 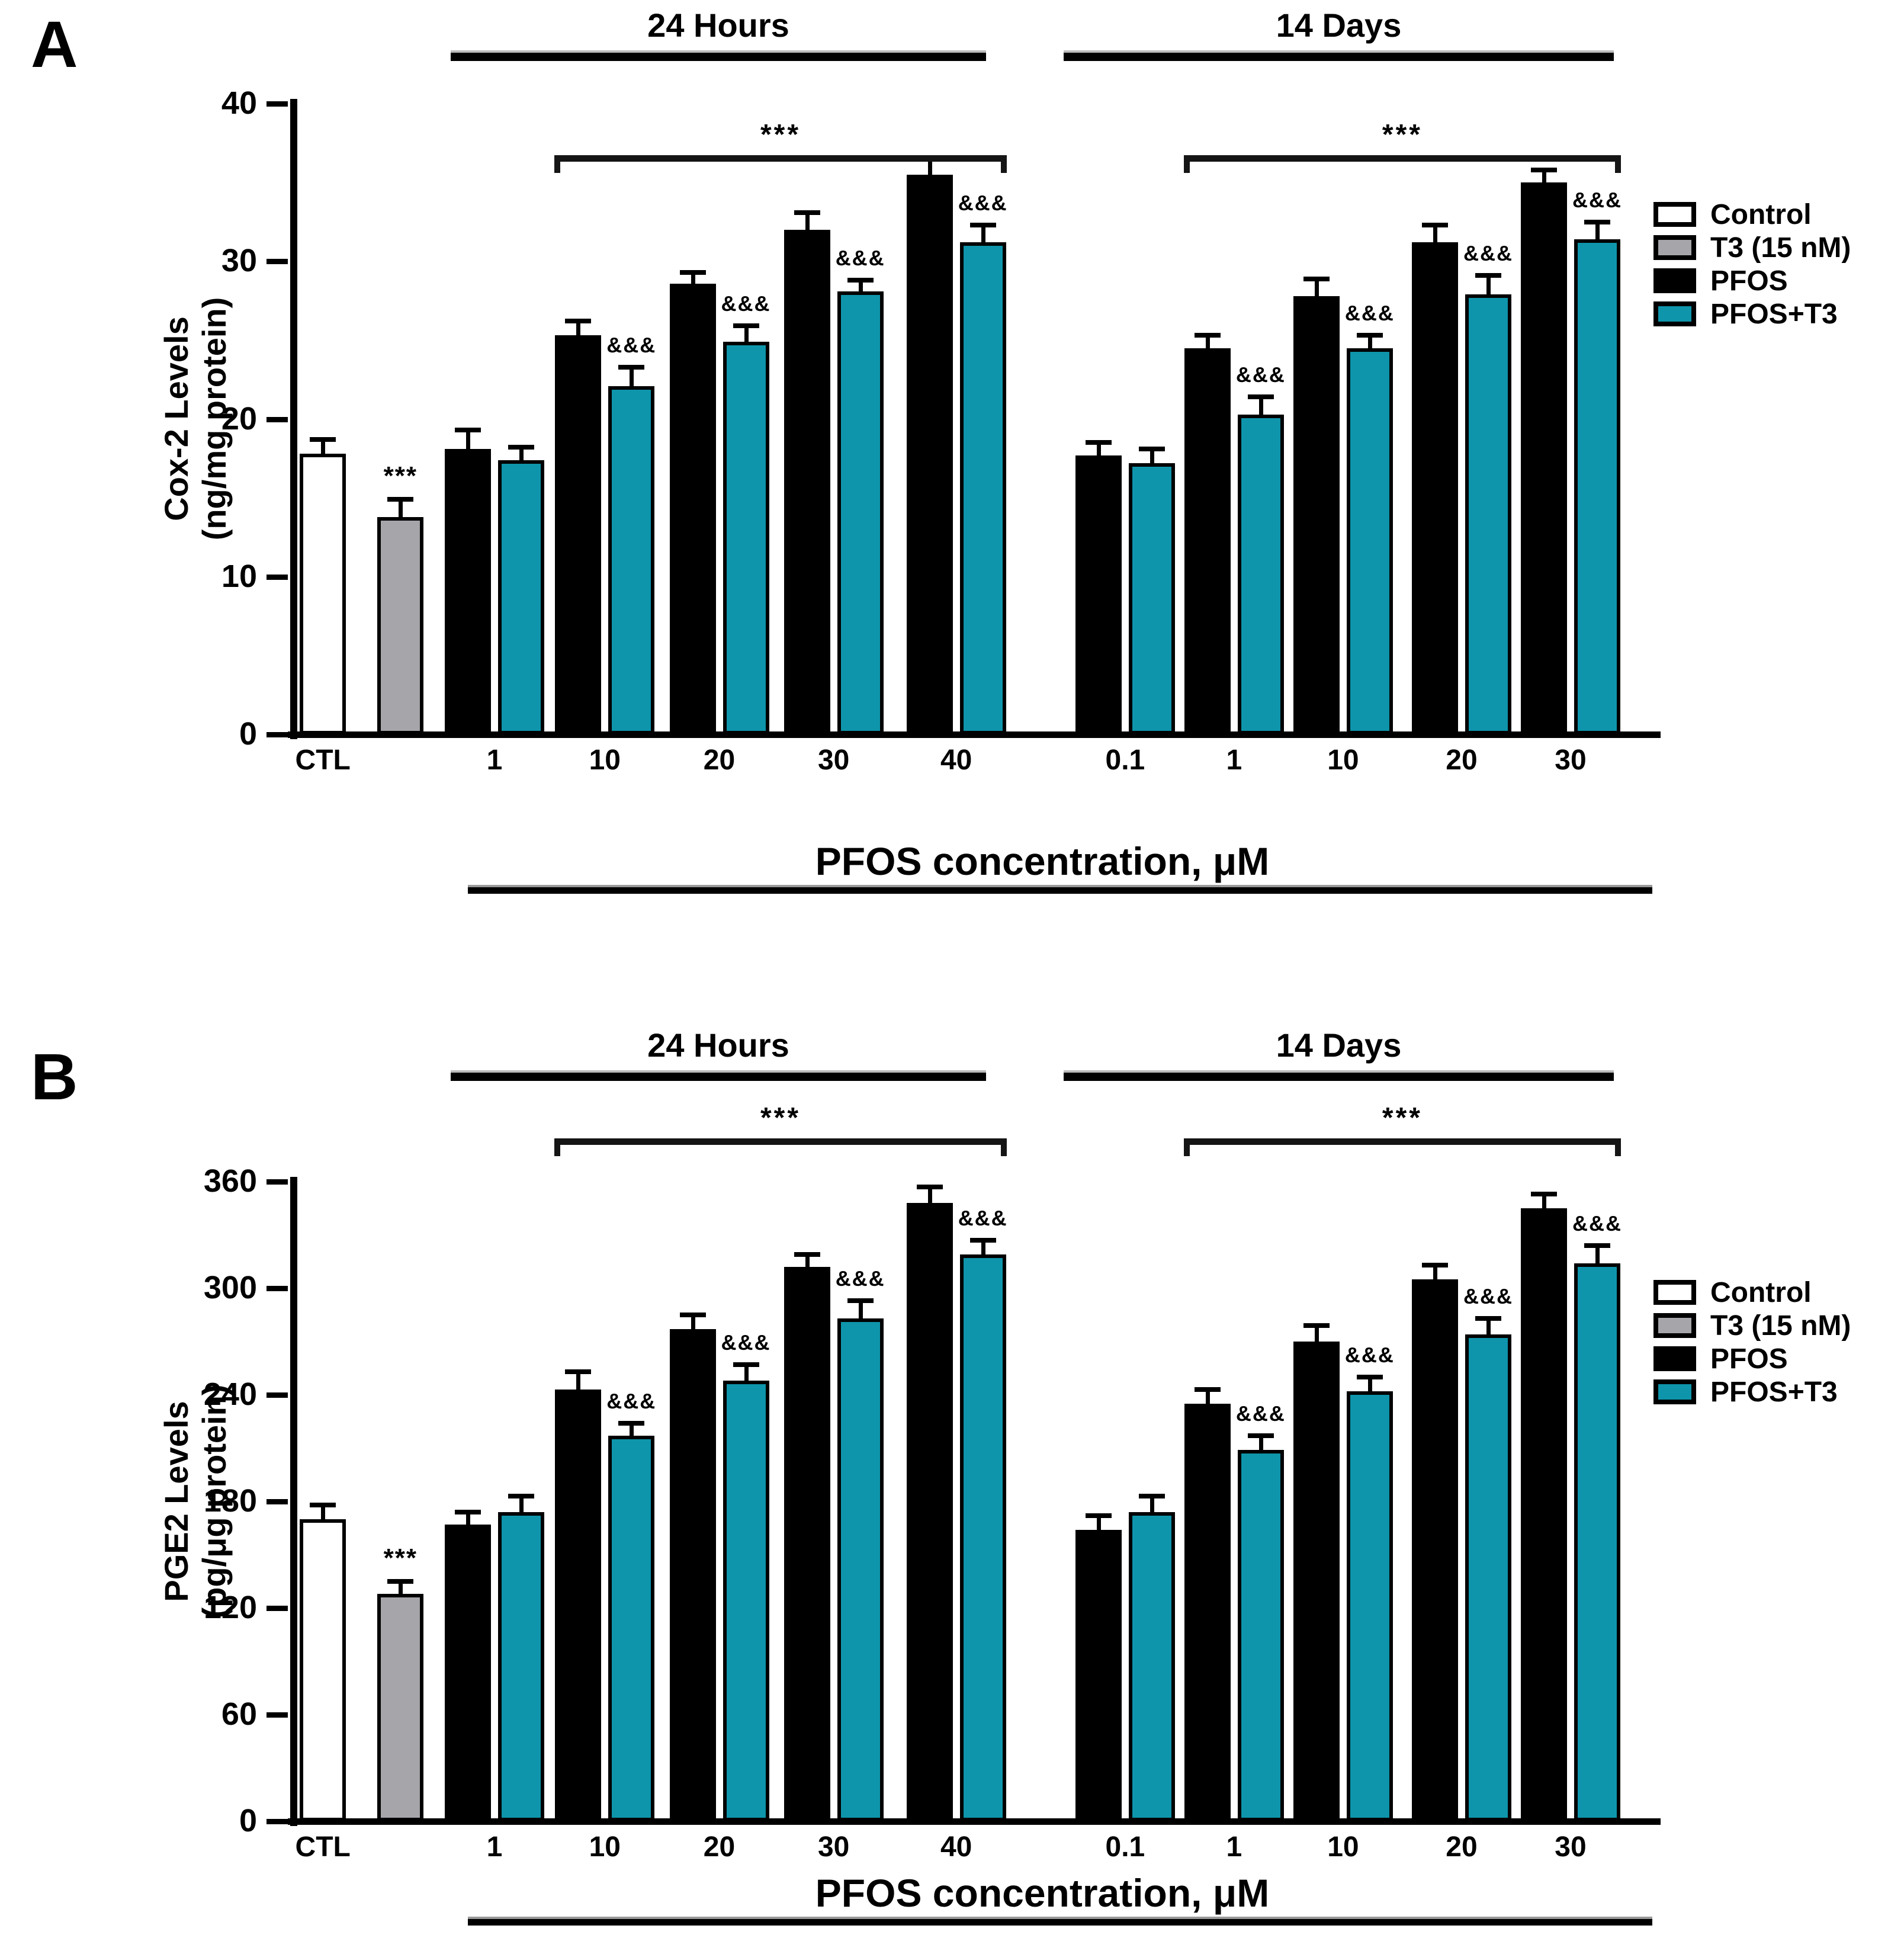 I want to click on significance-bracket-label: ***, so click(x=1402, y=134).